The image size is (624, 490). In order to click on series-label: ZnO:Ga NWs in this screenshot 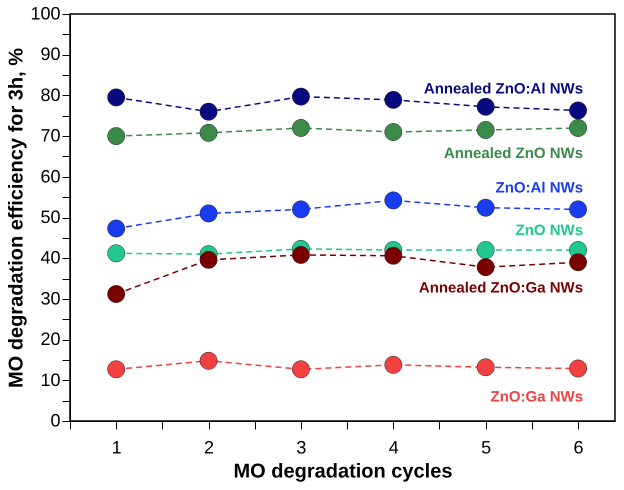, I will do `click(537, 397)`.